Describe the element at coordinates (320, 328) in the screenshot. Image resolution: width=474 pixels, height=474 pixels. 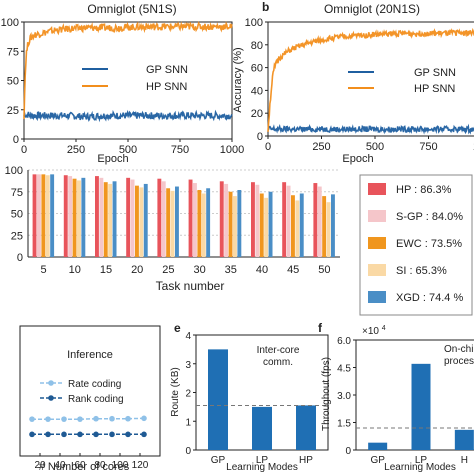
I see `panel-label-f: f` at that location.